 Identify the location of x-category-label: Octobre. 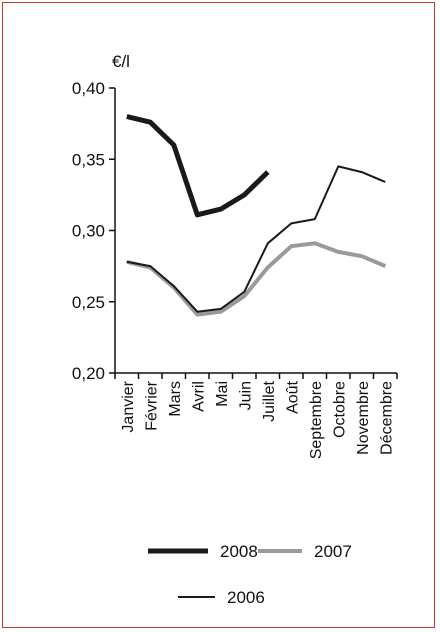
(339, 409).